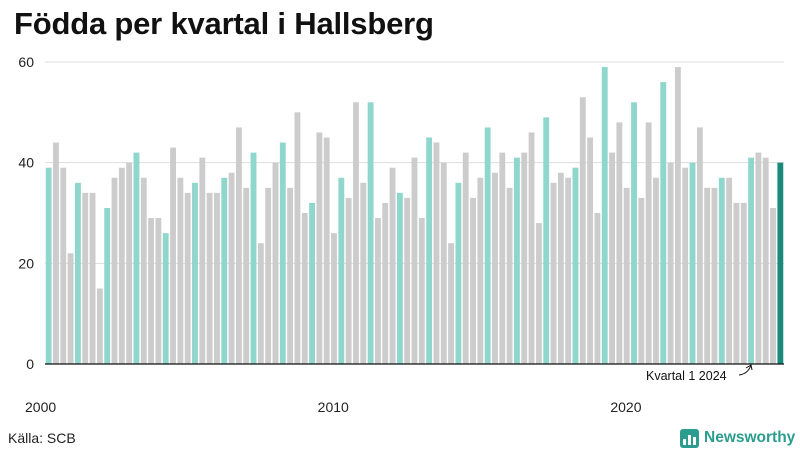 This screenshot has height=450, width=800. What do you see at coordinates (480, 270) in the screenshot?
I see `bar-2014-q4` at bounding box center [480, 270].